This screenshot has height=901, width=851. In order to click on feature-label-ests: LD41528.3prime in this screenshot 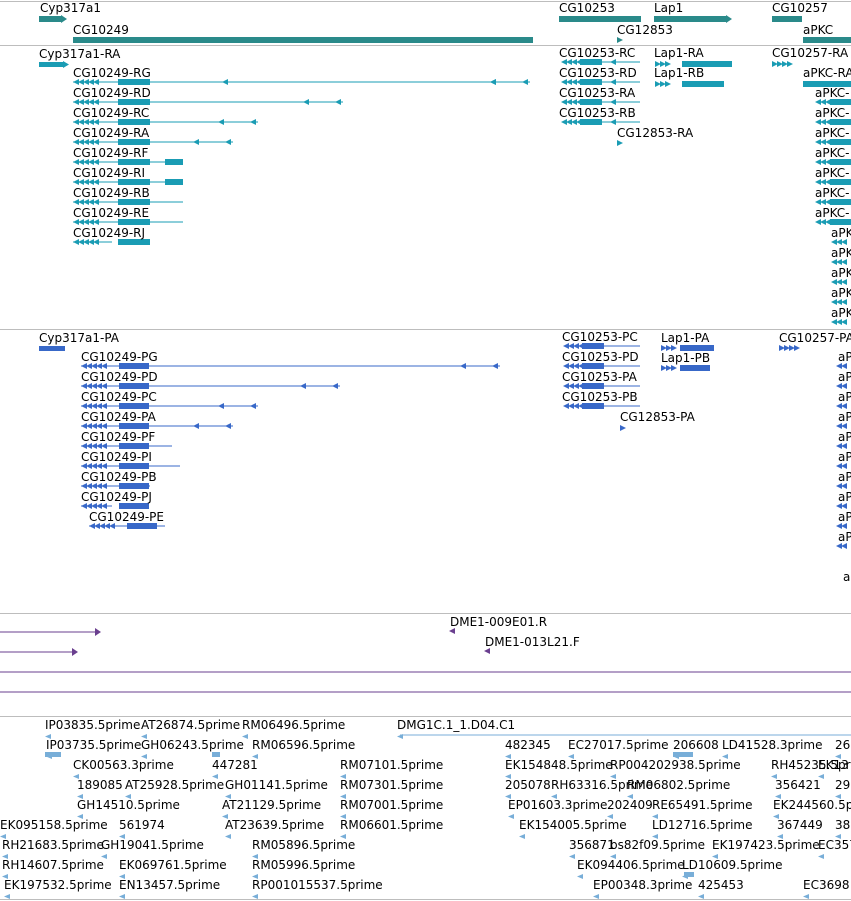, I will do `click(772, 745)`.